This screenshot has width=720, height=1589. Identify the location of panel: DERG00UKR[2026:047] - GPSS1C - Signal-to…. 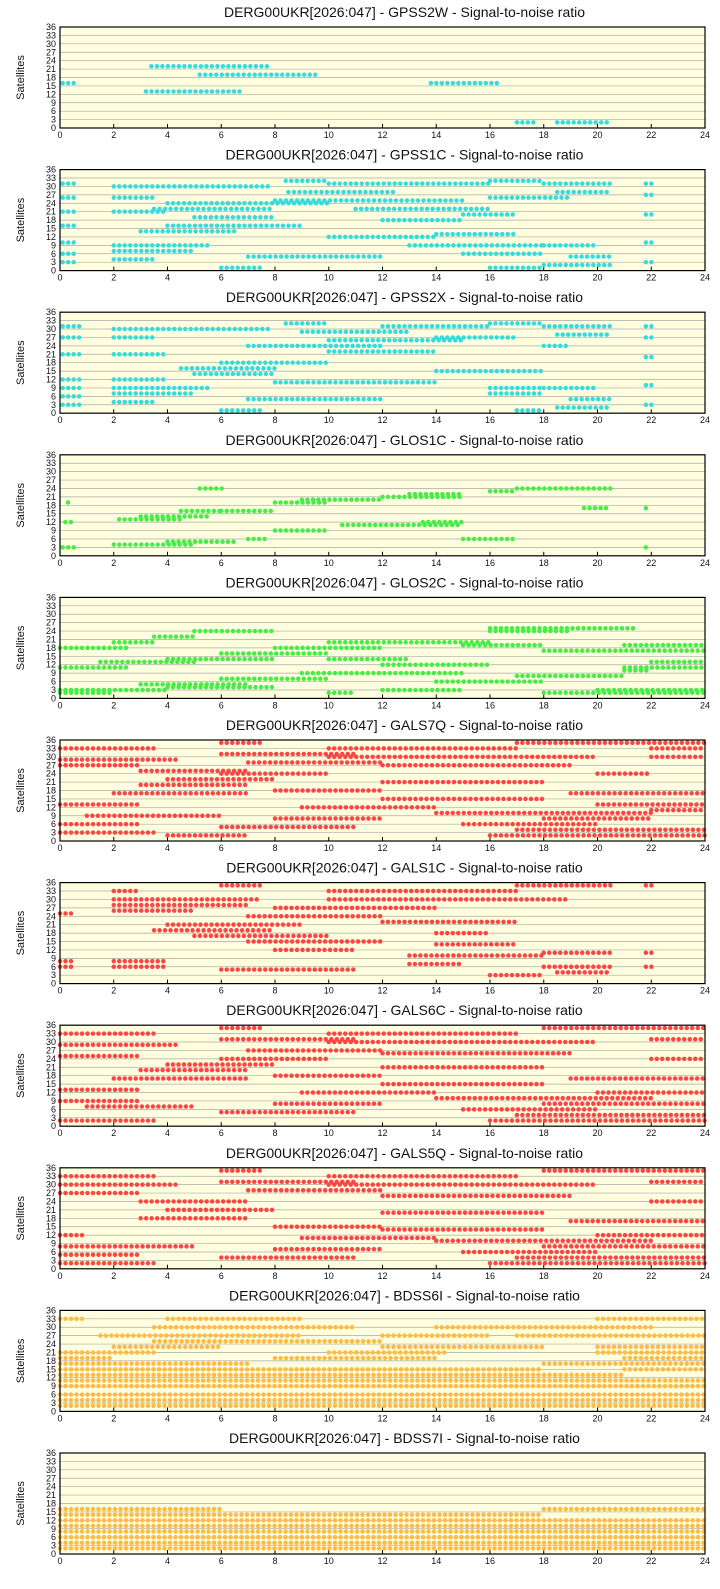
(362, 215).